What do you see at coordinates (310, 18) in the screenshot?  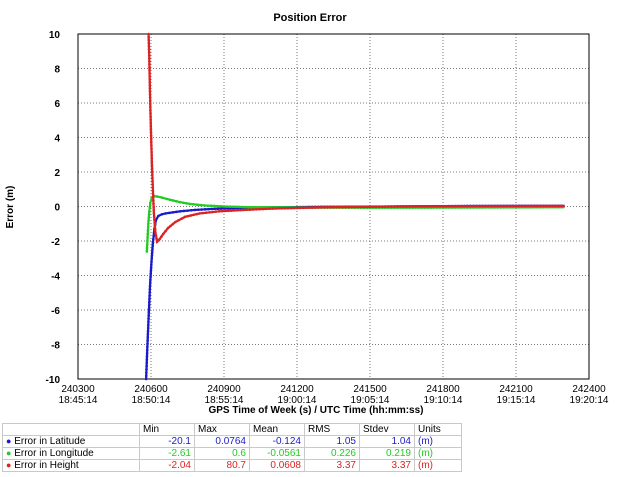 I see `chart-title: Position Error` at bounding box center [310, 18].